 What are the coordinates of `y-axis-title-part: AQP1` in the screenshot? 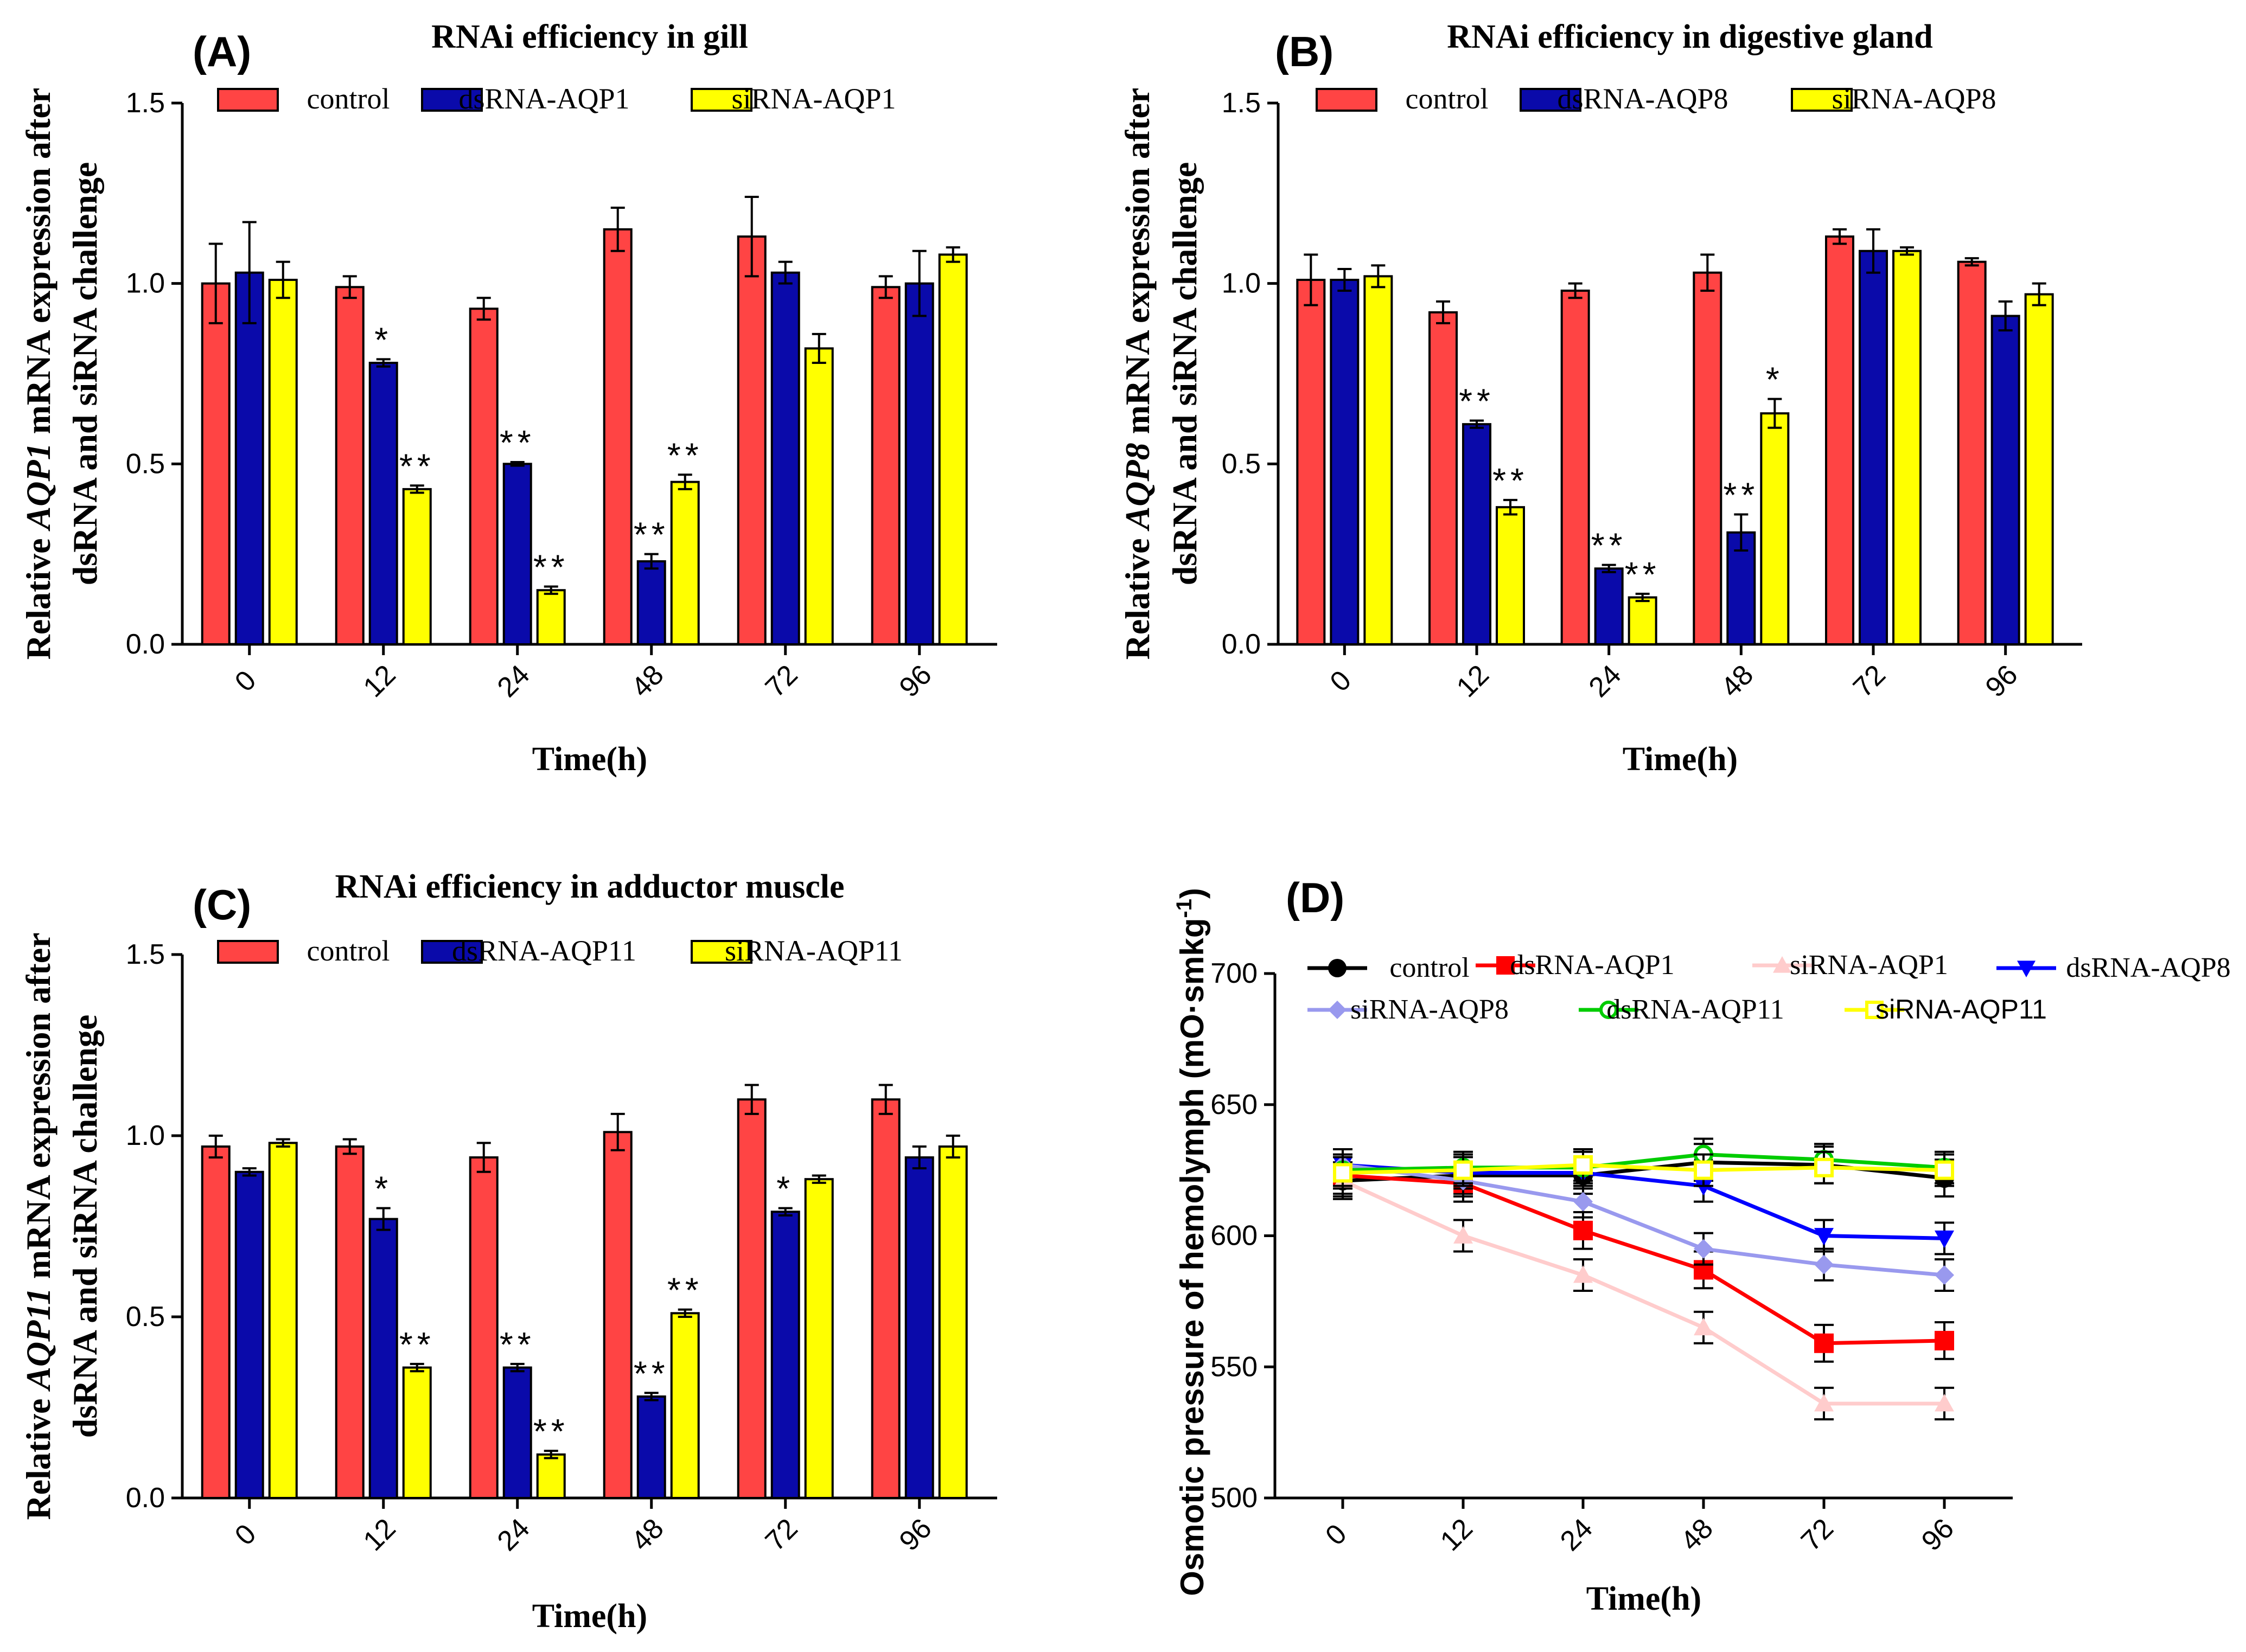 It's located at (39, 487).